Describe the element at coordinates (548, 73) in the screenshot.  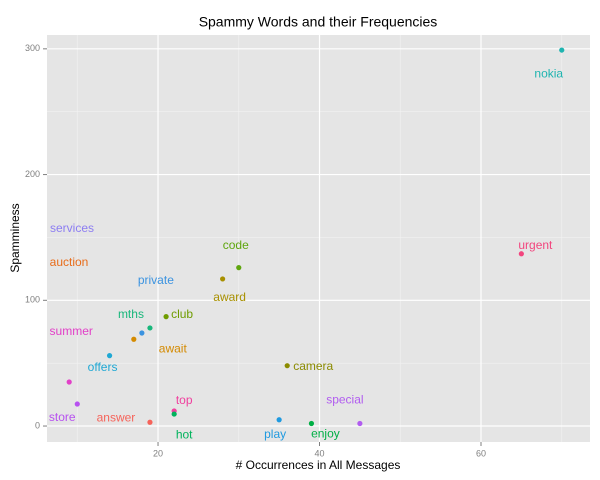
I see `point-label: nokia` at that location.